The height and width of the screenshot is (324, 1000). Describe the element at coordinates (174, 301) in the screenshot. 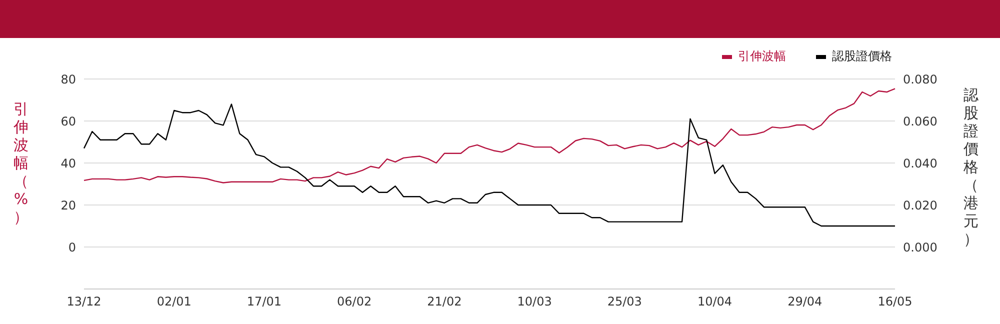

I see `x-tick-label: 02/01` at that location.